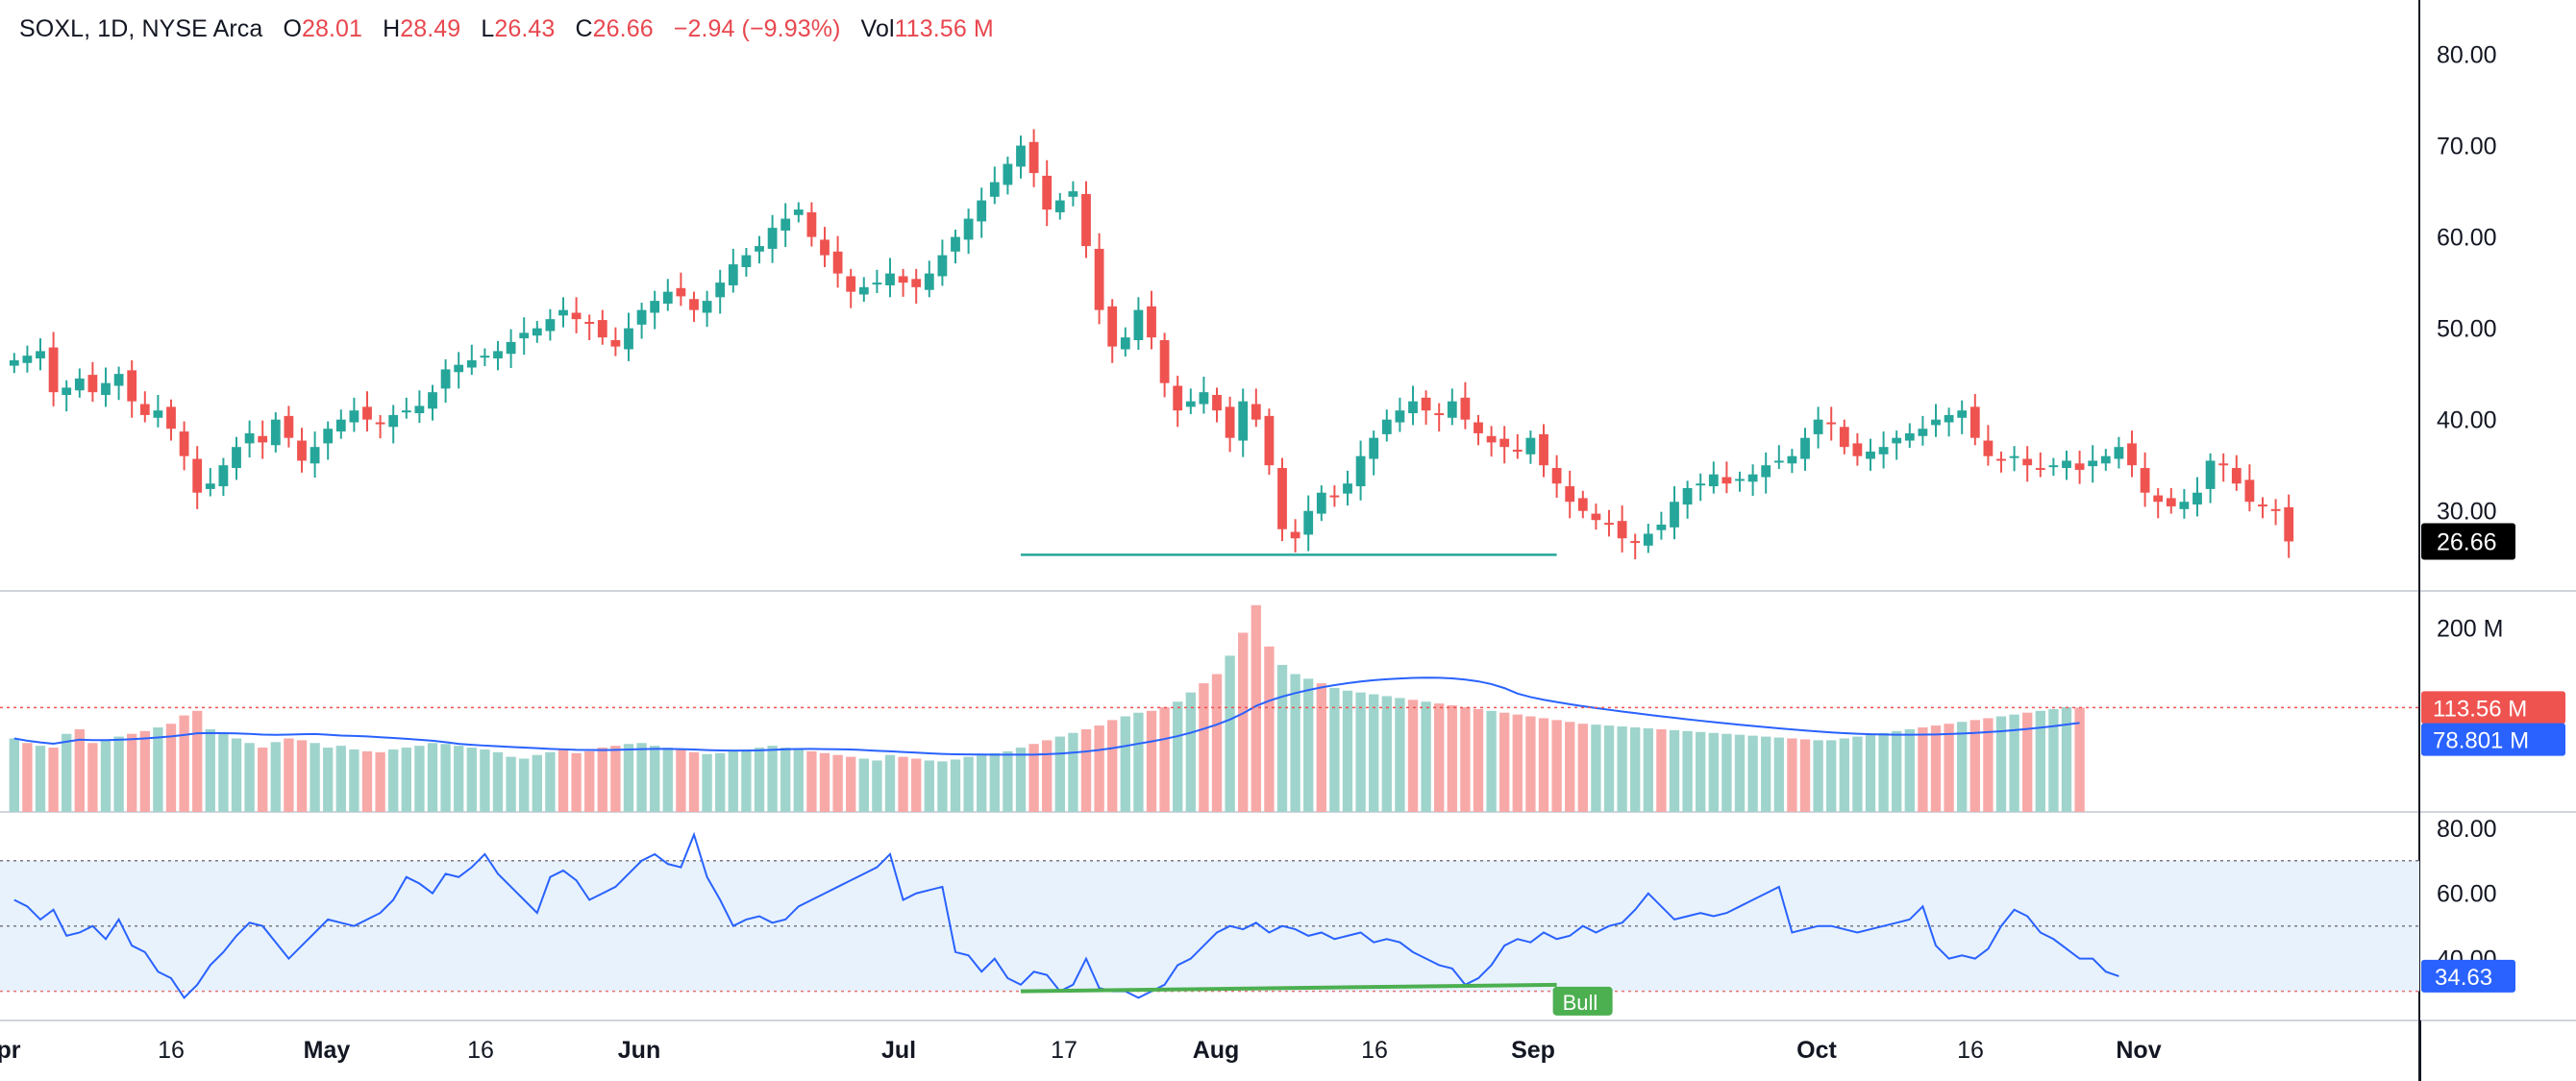 Image resolution: width=2576 pixels, height=1081 pixels. What do you see at coordinates (1288, 988) in the screenshot?
I see `rsi-divergence-line` at bounding box center [1288, 988].